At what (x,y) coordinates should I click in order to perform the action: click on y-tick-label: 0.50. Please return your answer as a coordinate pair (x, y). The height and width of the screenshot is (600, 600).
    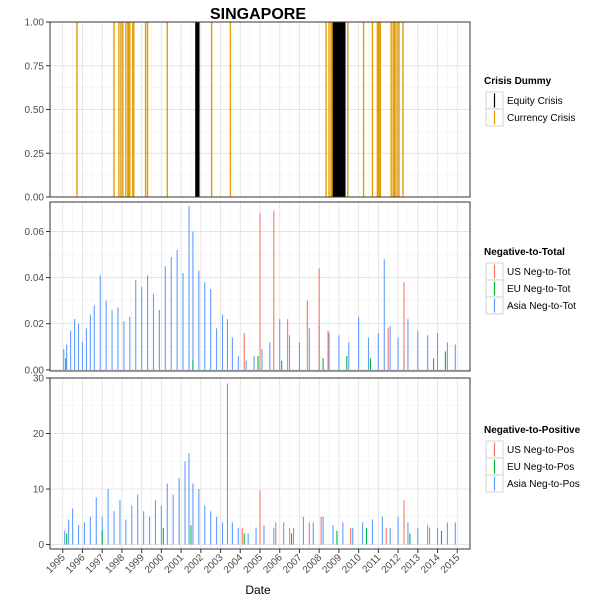
    Looking at the image, I should click on (35, 110).